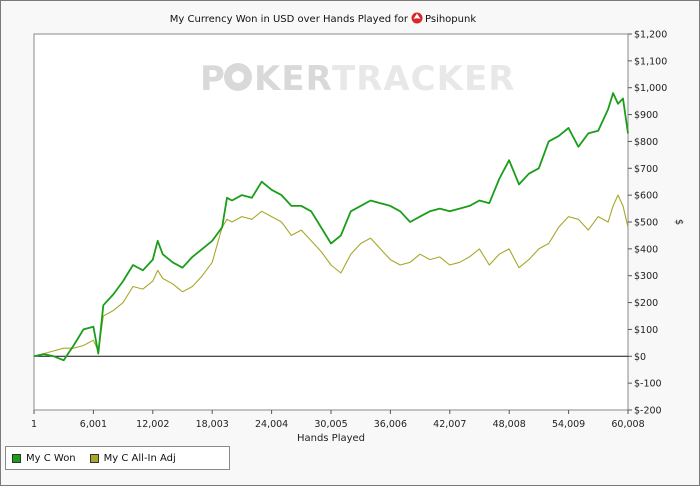 Image resolution: width=700 pixels, height=486 pixels. What do you see at coordinates (646, 142) in the screenshot?
I see `y-tick-label: $800` at bounding box center [646, 142].